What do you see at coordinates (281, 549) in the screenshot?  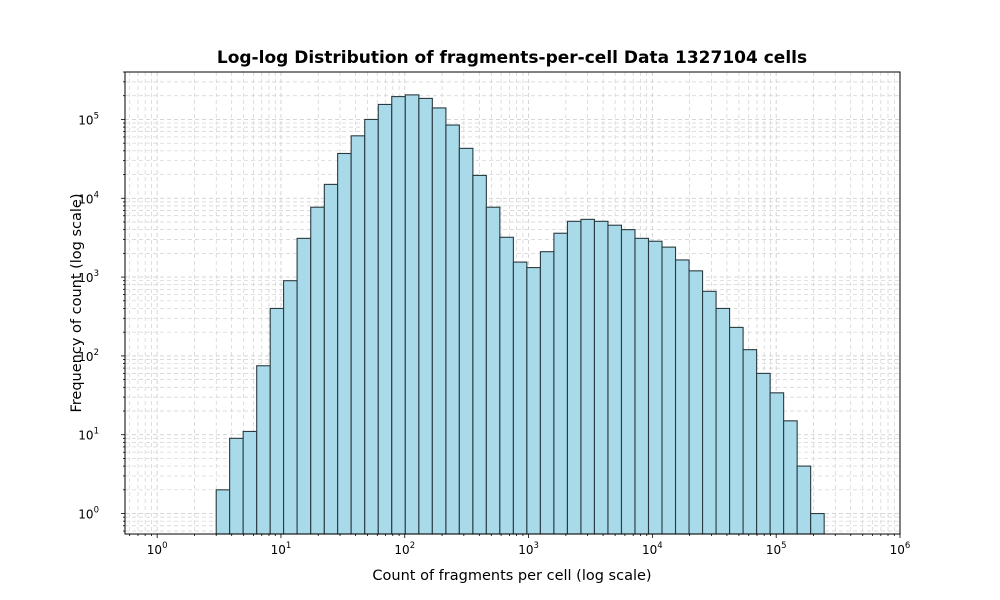 I see `x-tick-label: 10¹` at bounding box center [281, 549].